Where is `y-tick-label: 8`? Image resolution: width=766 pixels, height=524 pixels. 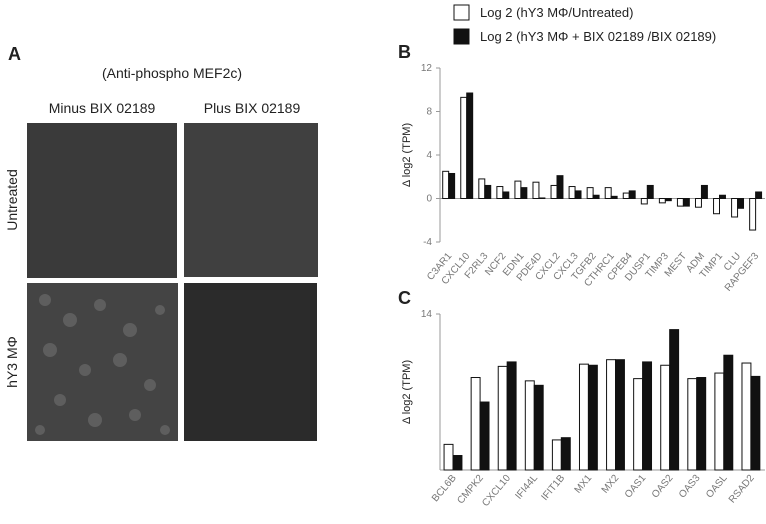 y-tick-label: 8 is located at coordinates (429, 112).